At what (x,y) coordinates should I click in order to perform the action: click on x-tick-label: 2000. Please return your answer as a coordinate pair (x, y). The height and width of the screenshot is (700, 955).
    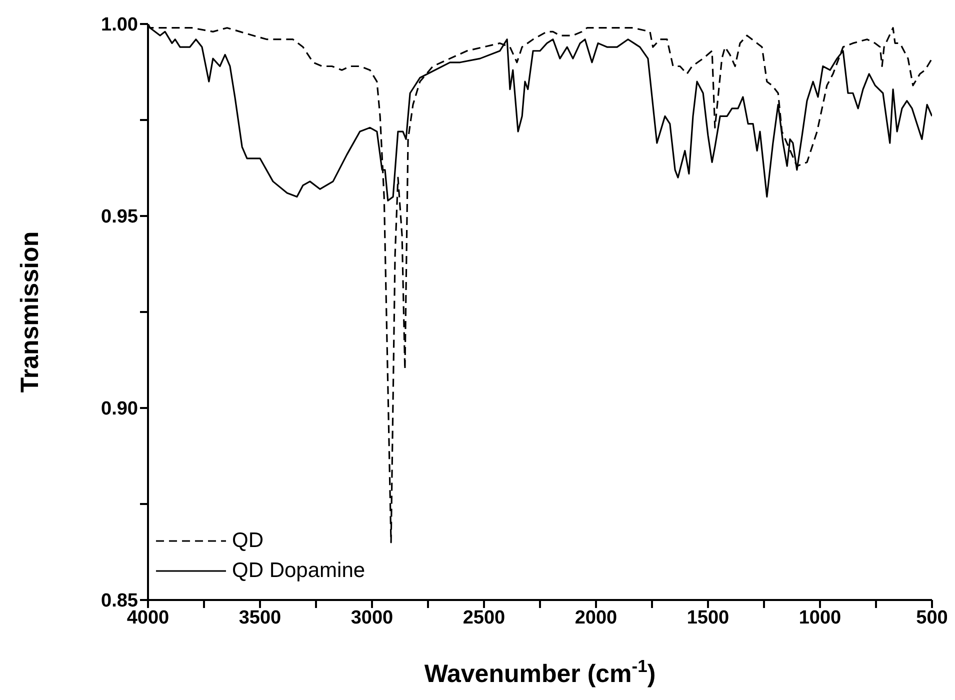
    Looking at the image, I should click on (596, 617).